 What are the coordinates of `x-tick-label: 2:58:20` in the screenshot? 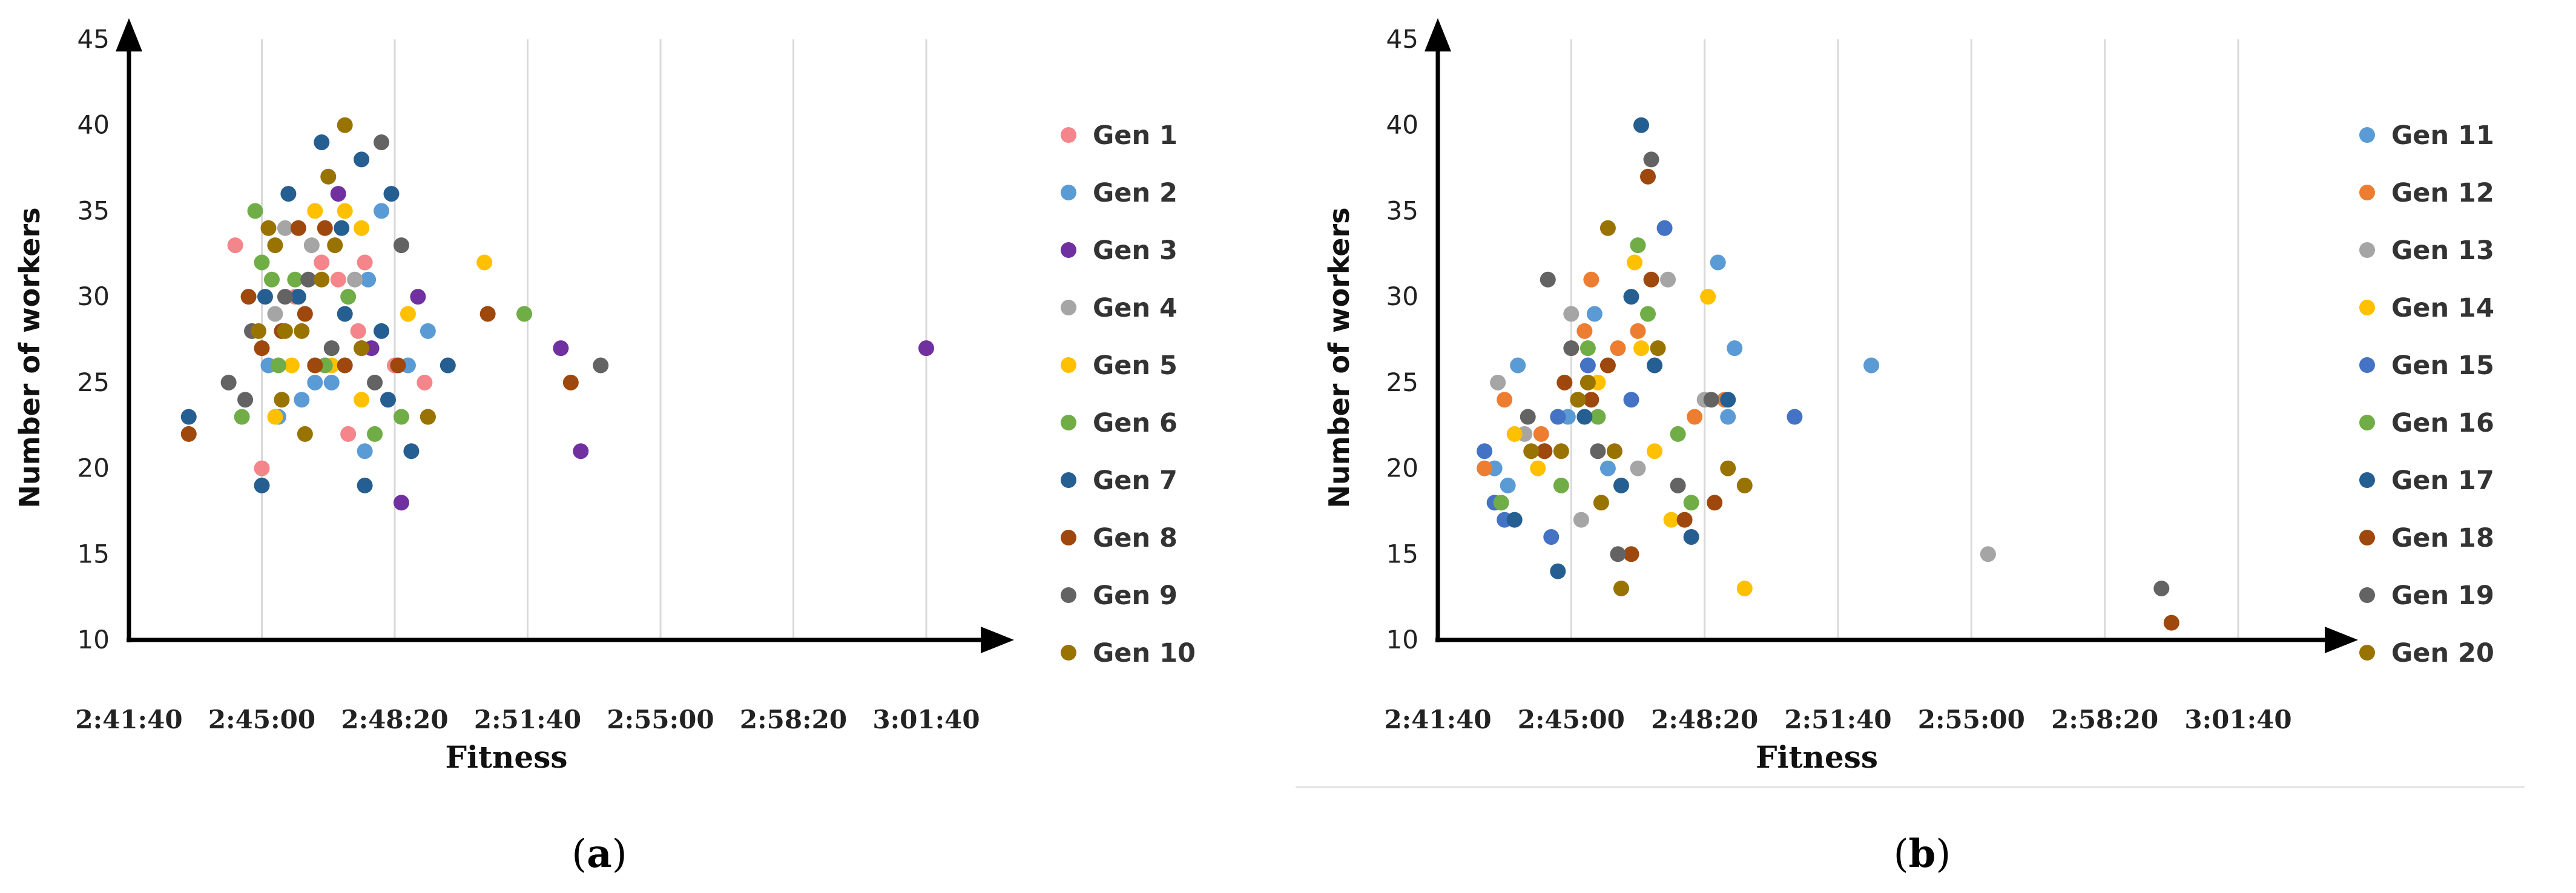 It's located at (793, 719).